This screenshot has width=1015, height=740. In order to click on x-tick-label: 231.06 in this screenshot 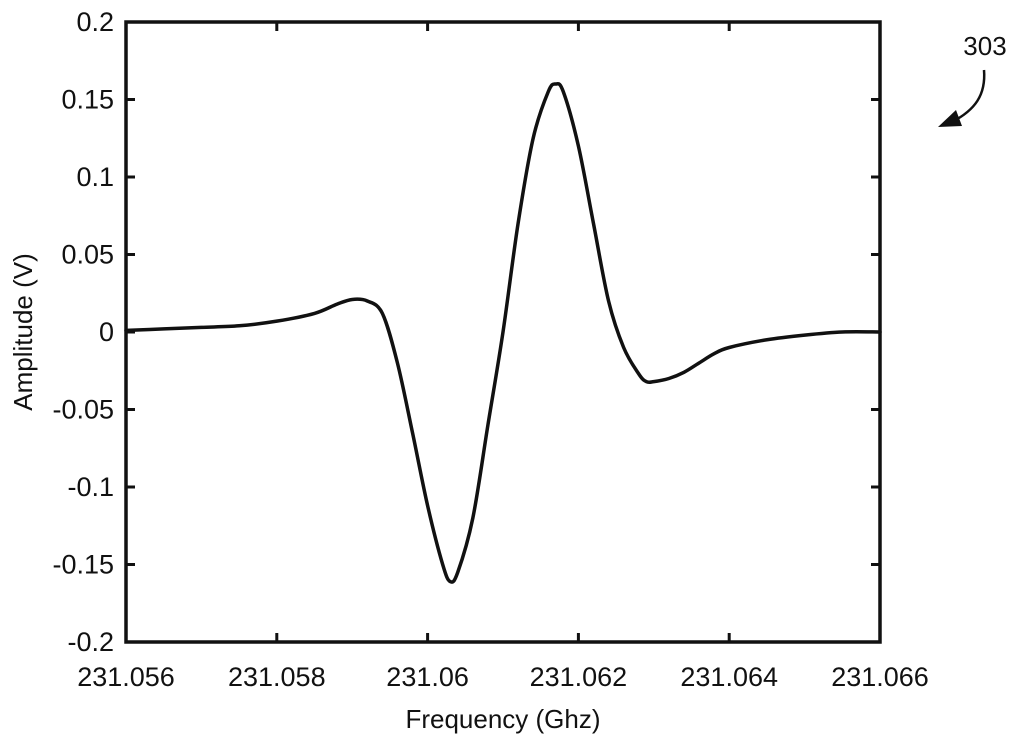, I will do `click(427, 677)`.